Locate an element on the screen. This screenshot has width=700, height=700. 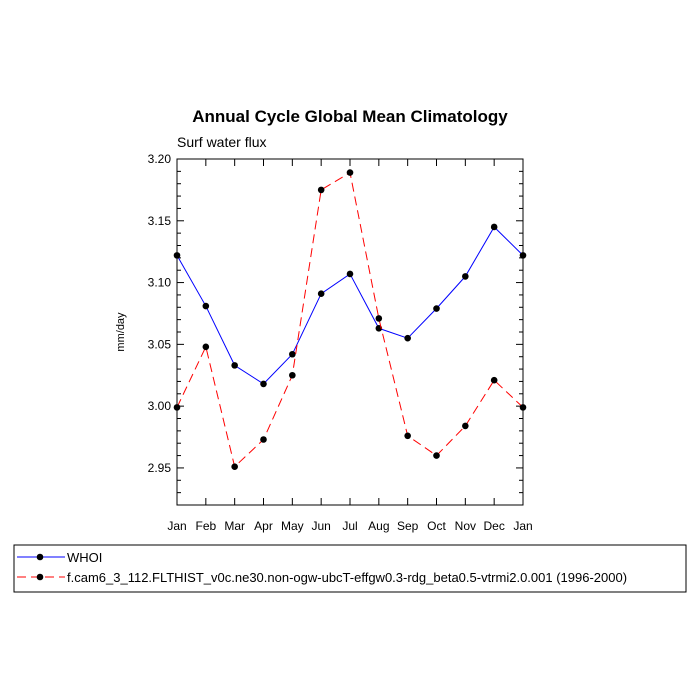
legend-label: WHOI is located at coordinates (84, 557).